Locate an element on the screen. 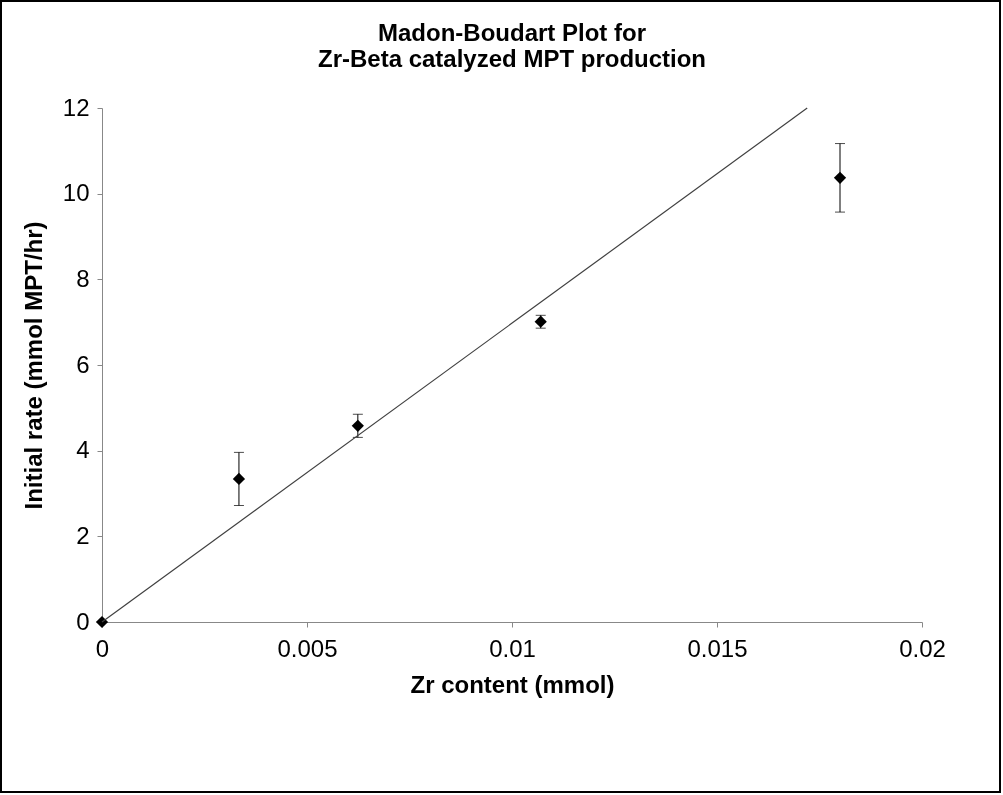 The width and height of the screenshot is (1003, 795). chart-title: Madon-Boudart Plot for Zr-Beta catalyzed MPT production is located at coordinates (512, 45).